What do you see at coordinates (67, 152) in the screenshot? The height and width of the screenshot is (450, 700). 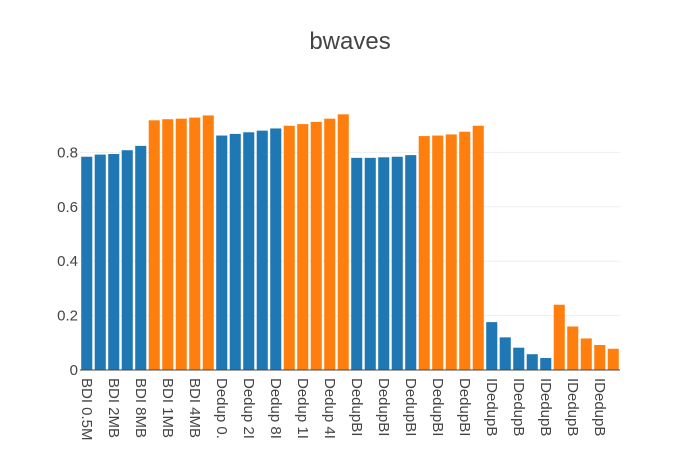 I see `y-tick-label: 0.8` at bounding box center [67, 152].